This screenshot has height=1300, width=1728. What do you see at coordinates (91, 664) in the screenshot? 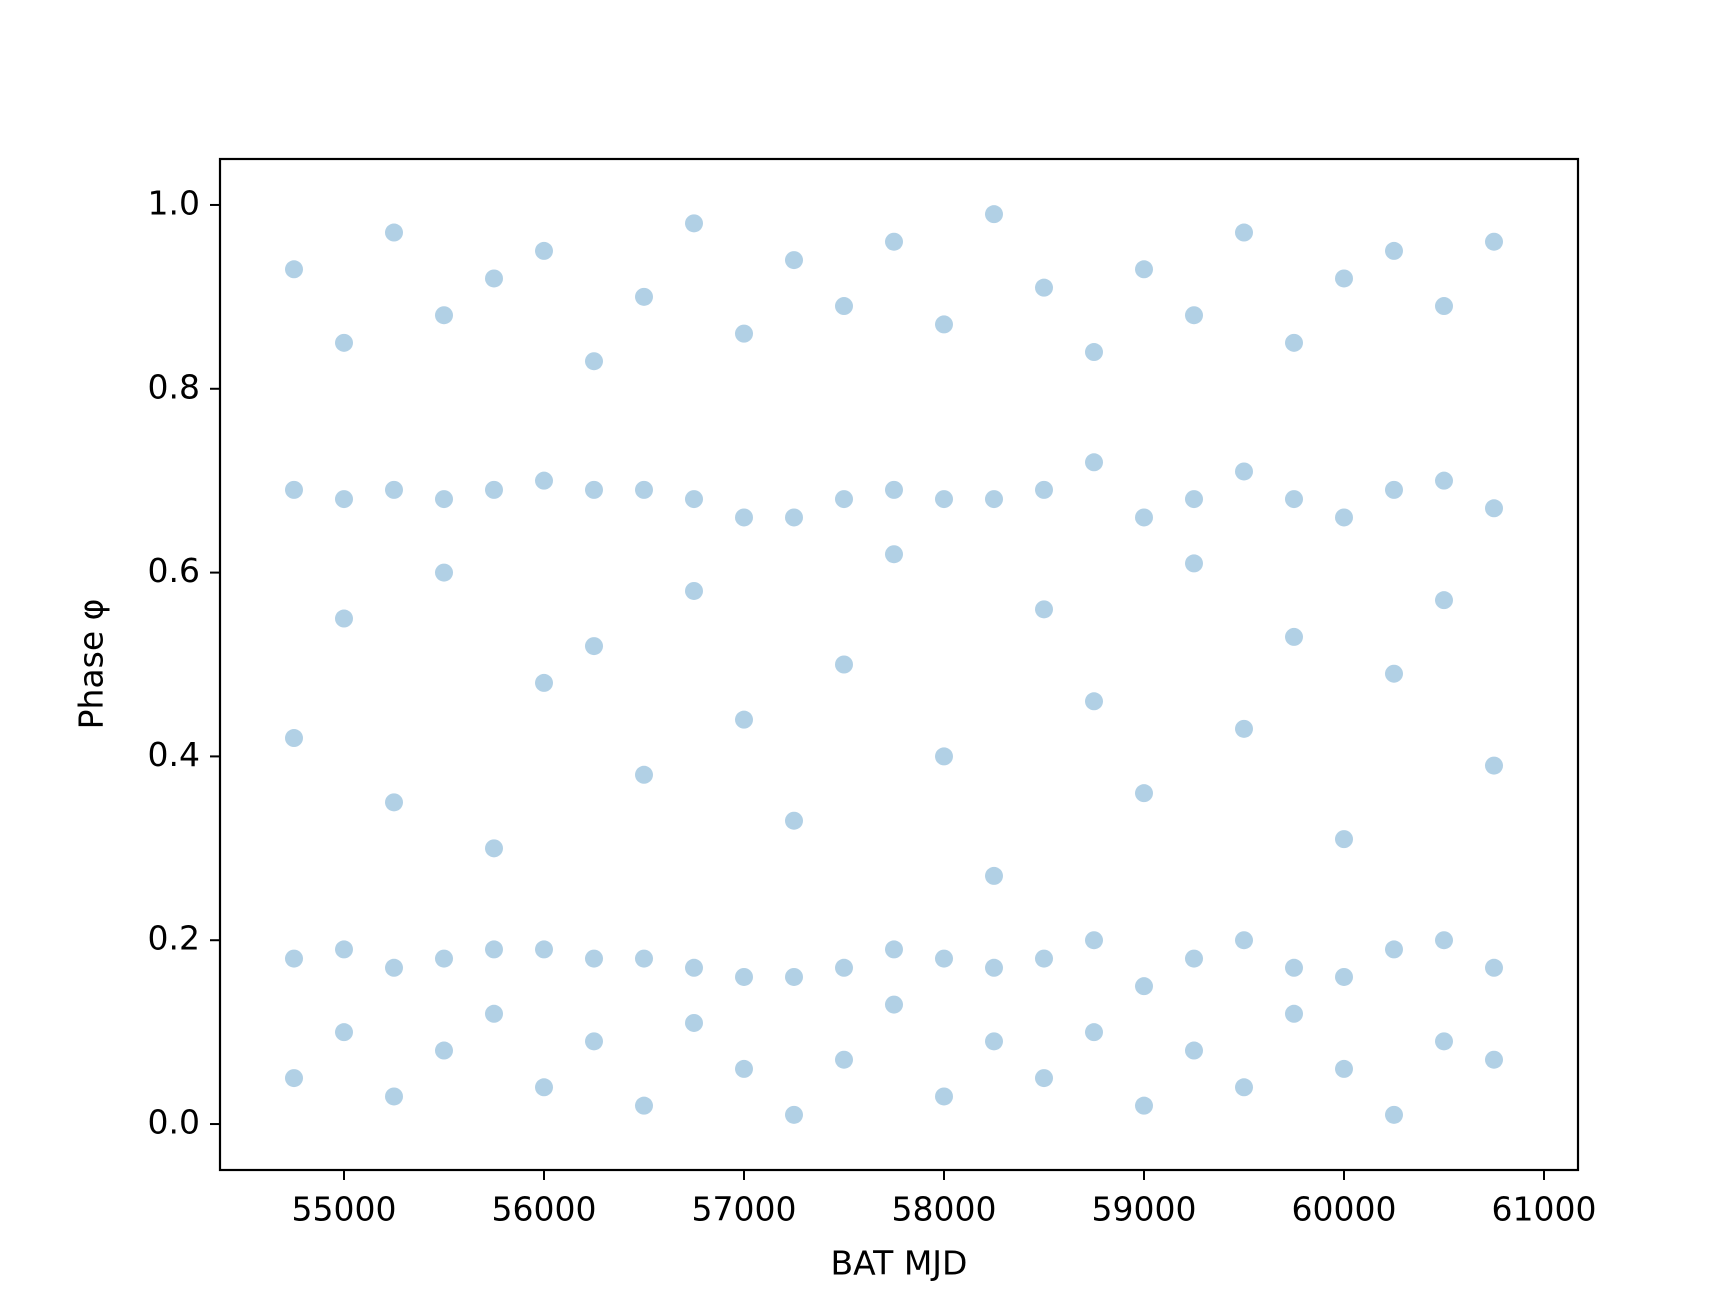
I see `y-axis-label: Phase φ` at bounding box center [91, 664].